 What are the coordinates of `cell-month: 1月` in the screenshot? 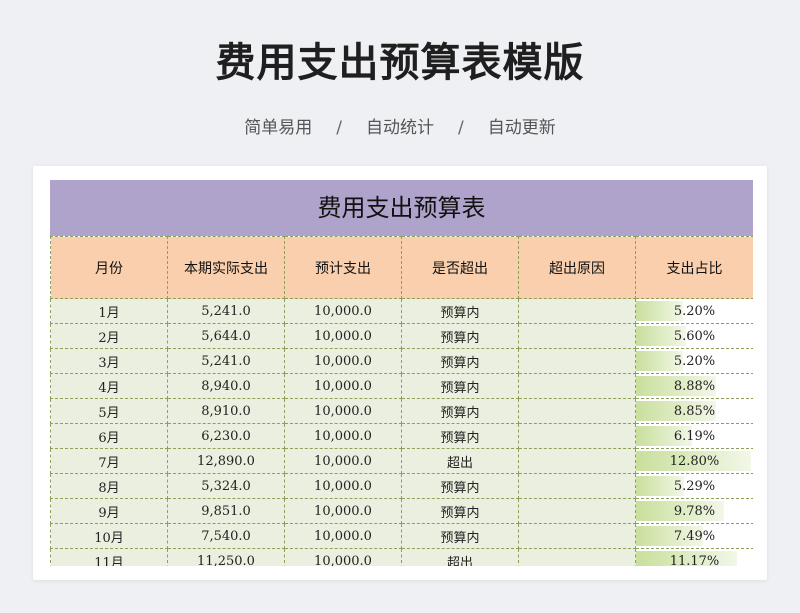 It's located at (109, 311).